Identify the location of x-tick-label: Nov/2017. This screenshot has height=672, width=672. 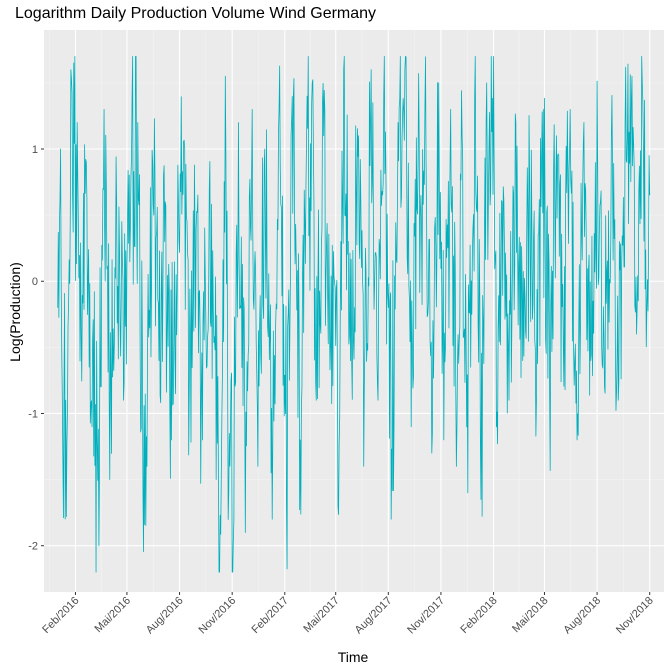
(426, 616).